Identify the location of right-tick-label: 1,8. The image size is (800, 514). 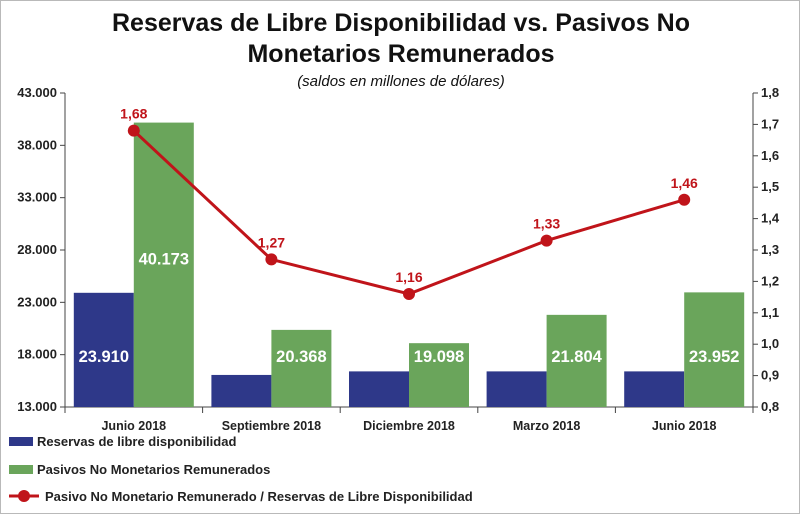
(770, 92).